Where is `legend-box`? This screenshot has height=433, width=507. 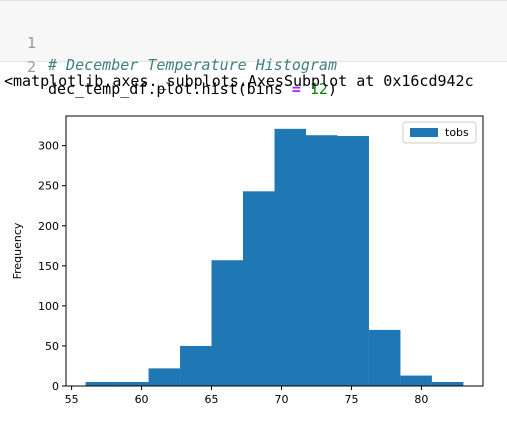
legend-box is located at coordinates (439, 132).